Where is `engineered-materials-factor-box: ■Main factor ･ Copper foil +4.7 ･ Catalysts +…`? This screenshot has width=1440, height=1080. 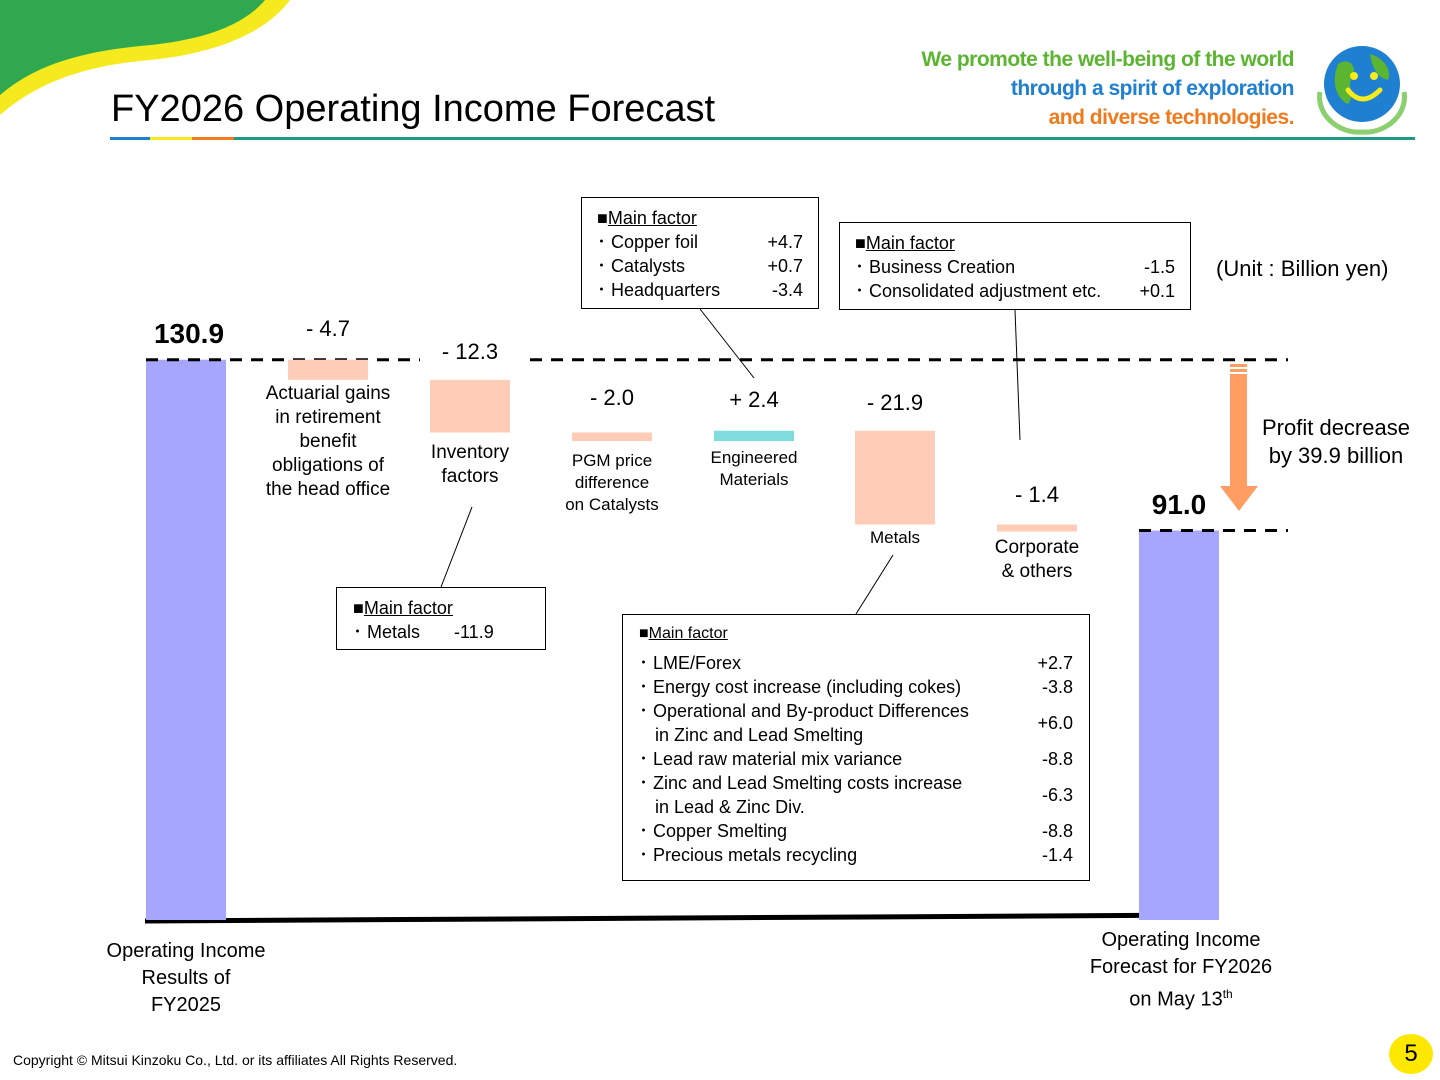 engineered-materials-factor-box: ■Main factor ･ Copper foil +4.7 ･ Catalysts +… is located at coordinates (700, 253).